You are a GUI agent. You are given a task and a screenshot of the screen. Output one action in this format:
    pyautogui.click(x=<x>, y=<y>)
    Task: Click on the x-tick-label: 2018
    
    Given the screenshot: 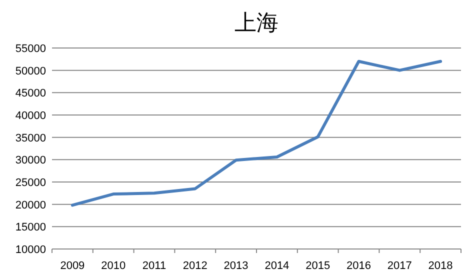 What is the action you would take?
    pyautogui.click(x=440, y=266)
    